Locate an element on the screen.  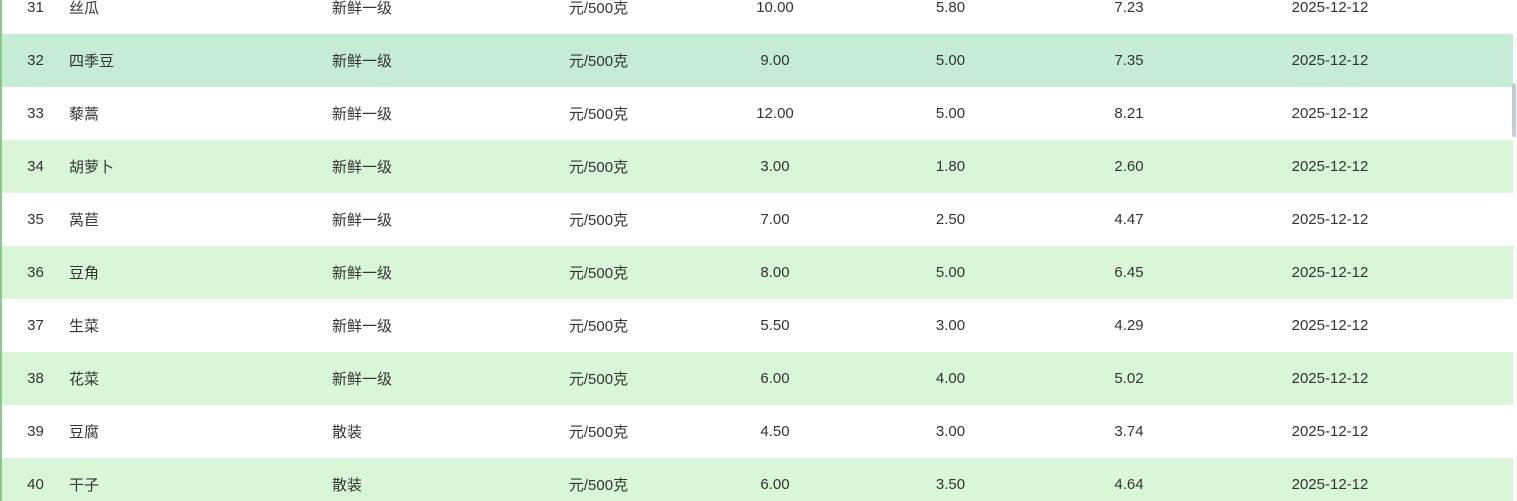
cell-avg-price: 4.64 is located at coordinates (1129, 484).